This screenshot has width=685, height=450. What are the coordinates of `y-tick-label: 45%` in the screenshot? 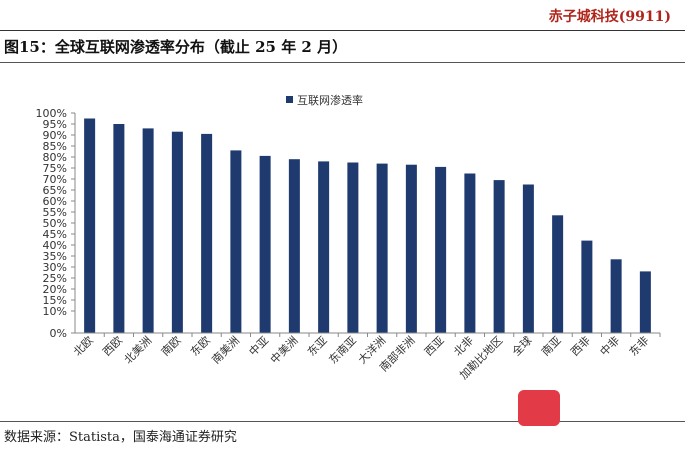 It's located at (55, 234).